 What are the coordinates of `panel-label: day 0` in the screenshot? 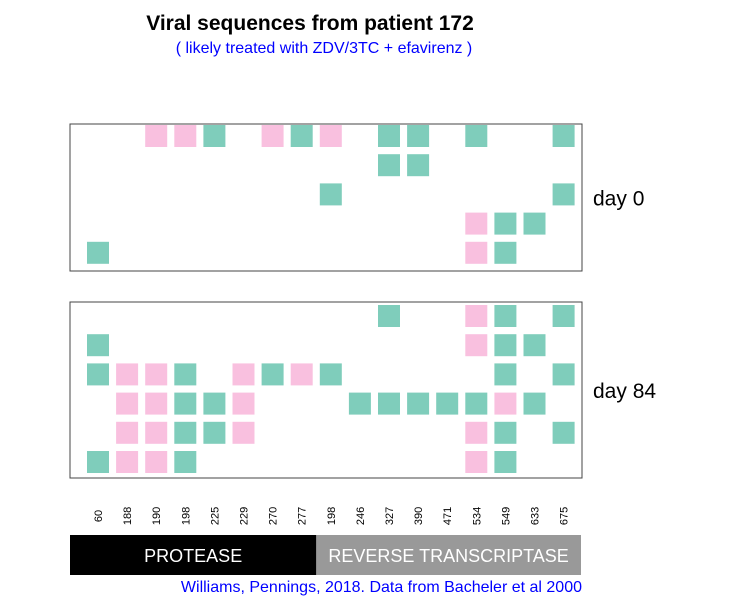 It's located at (618, 199).